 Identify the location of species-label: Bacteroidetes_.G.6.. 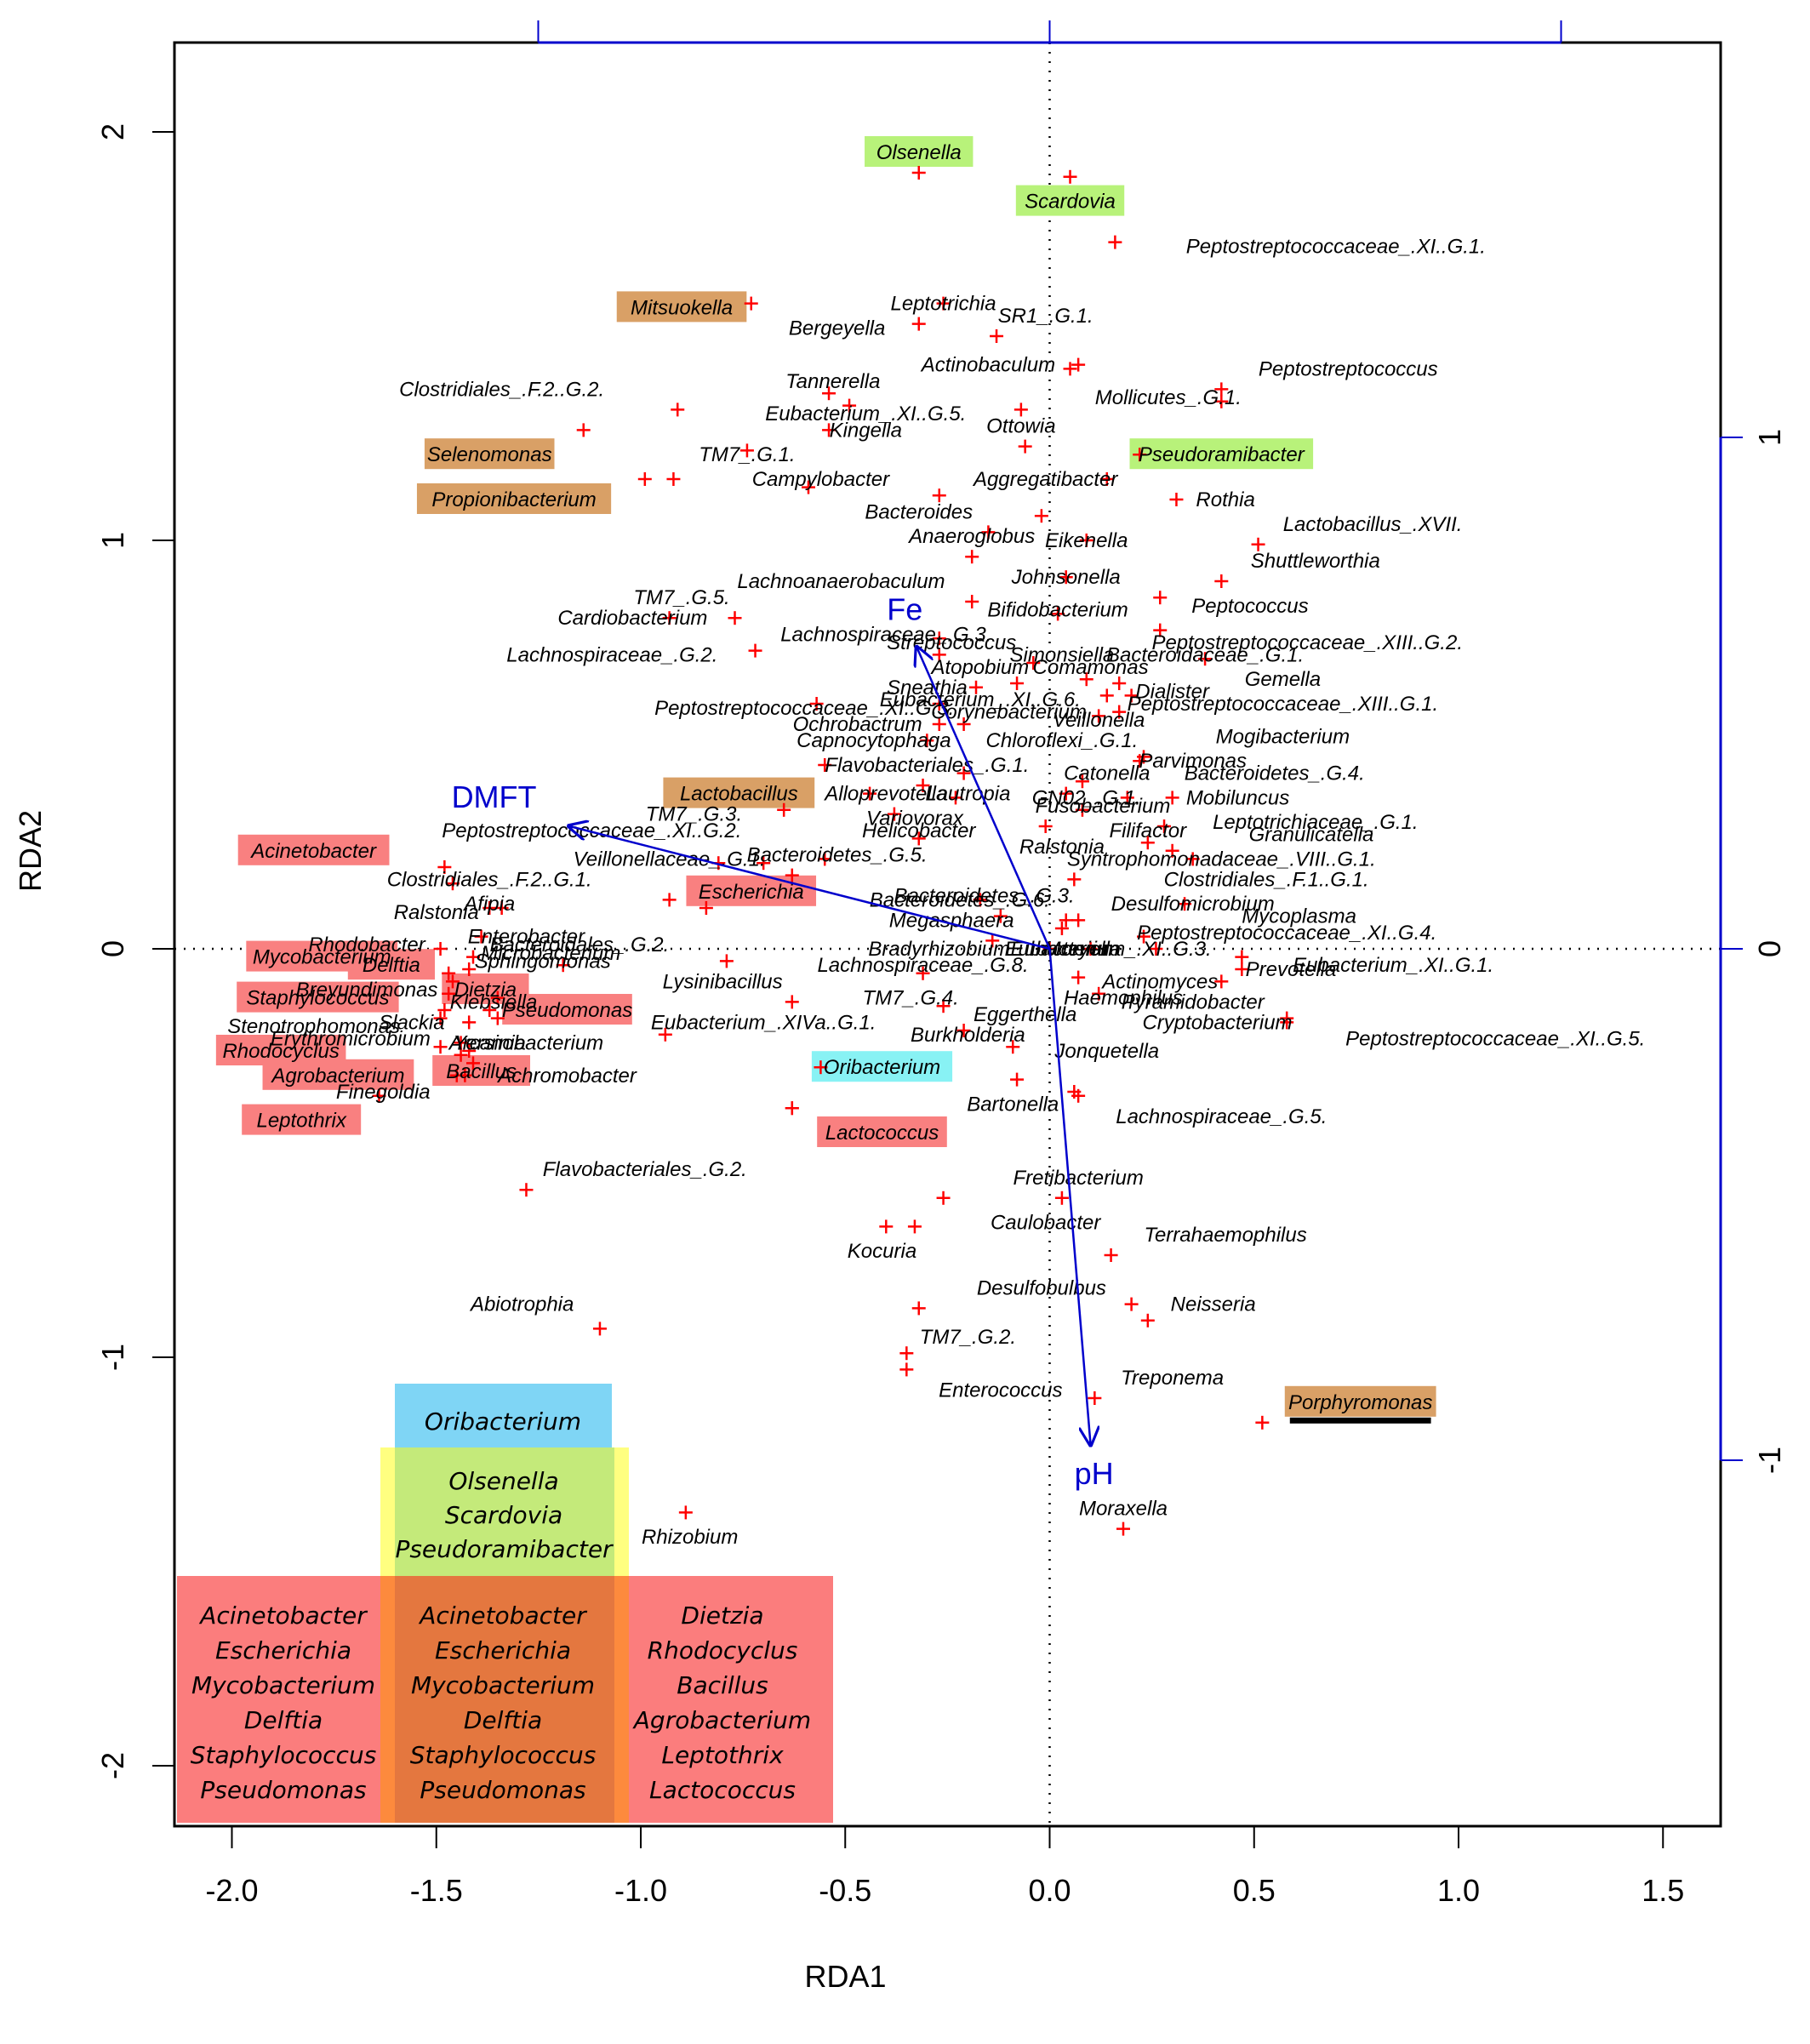
(960, 899).